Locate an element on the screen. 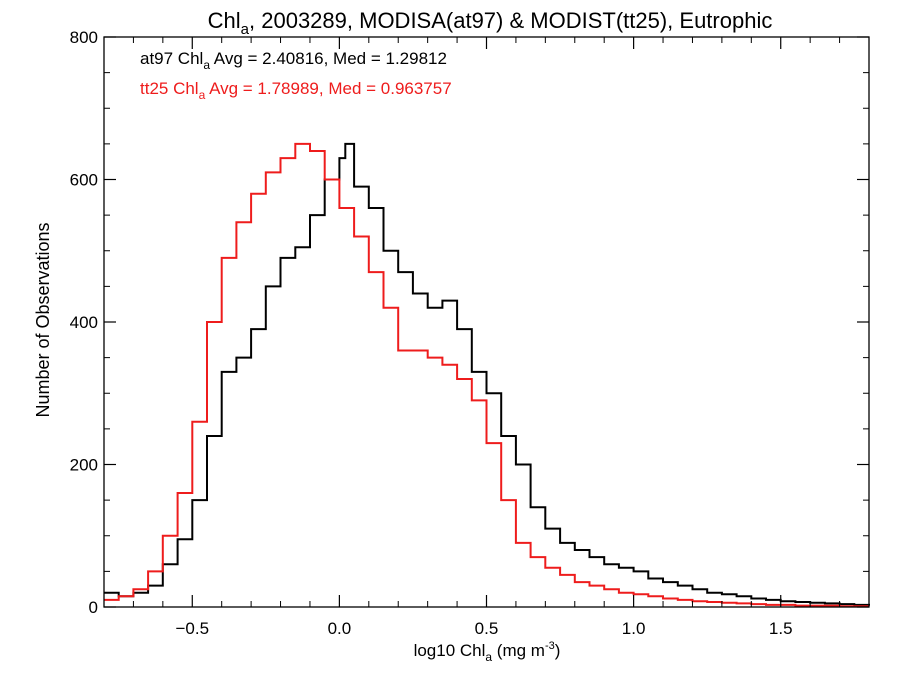 The image size is (900, 675). y-axis-label: Number of Observations is located at coordinates (43, 319).